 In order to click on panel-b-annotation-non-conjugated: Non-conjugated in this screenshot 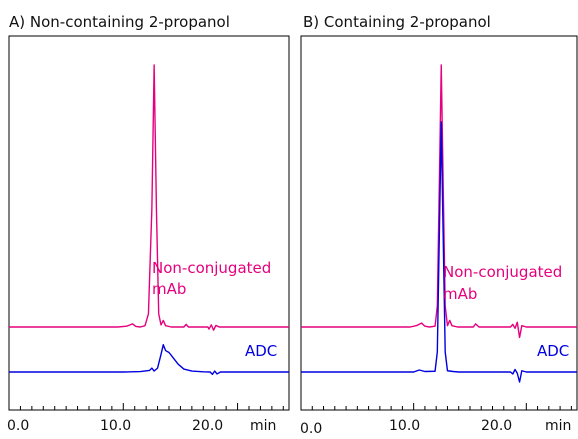, I will do `click(502, 272)`.